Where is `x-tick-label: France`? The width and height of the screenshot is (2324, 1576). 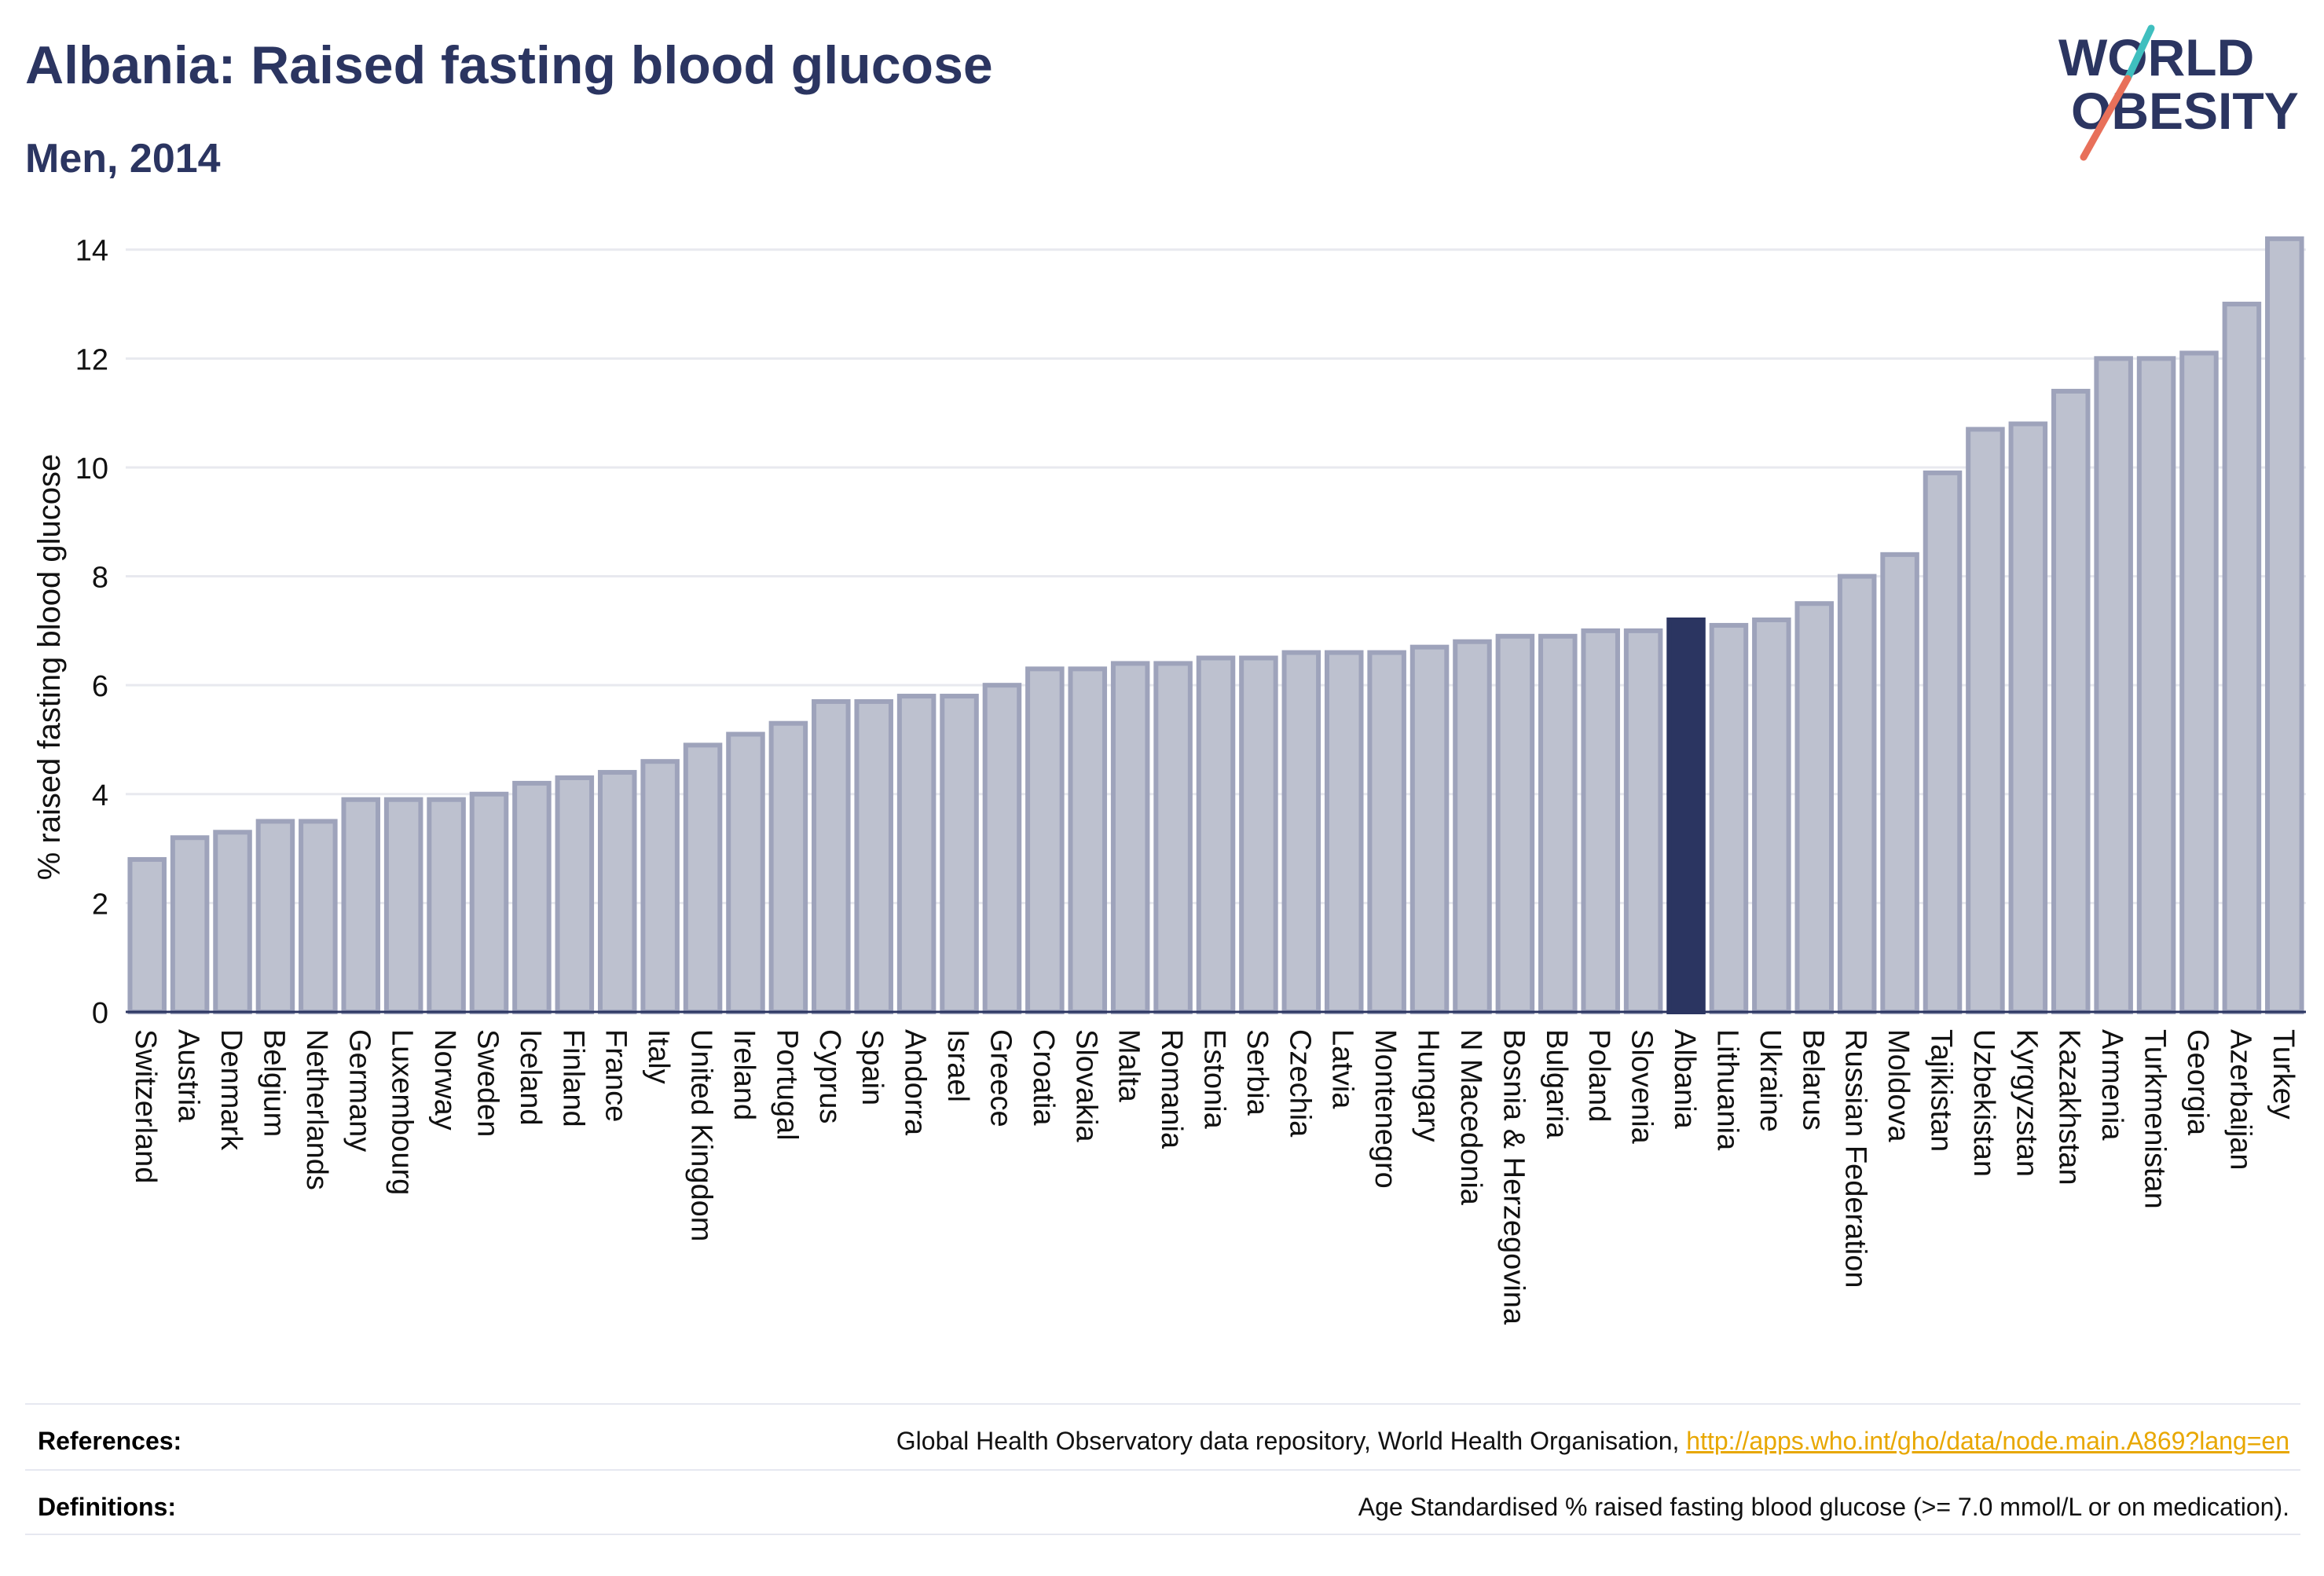
x-tick-label: France is located at coordinates (615, 1075).